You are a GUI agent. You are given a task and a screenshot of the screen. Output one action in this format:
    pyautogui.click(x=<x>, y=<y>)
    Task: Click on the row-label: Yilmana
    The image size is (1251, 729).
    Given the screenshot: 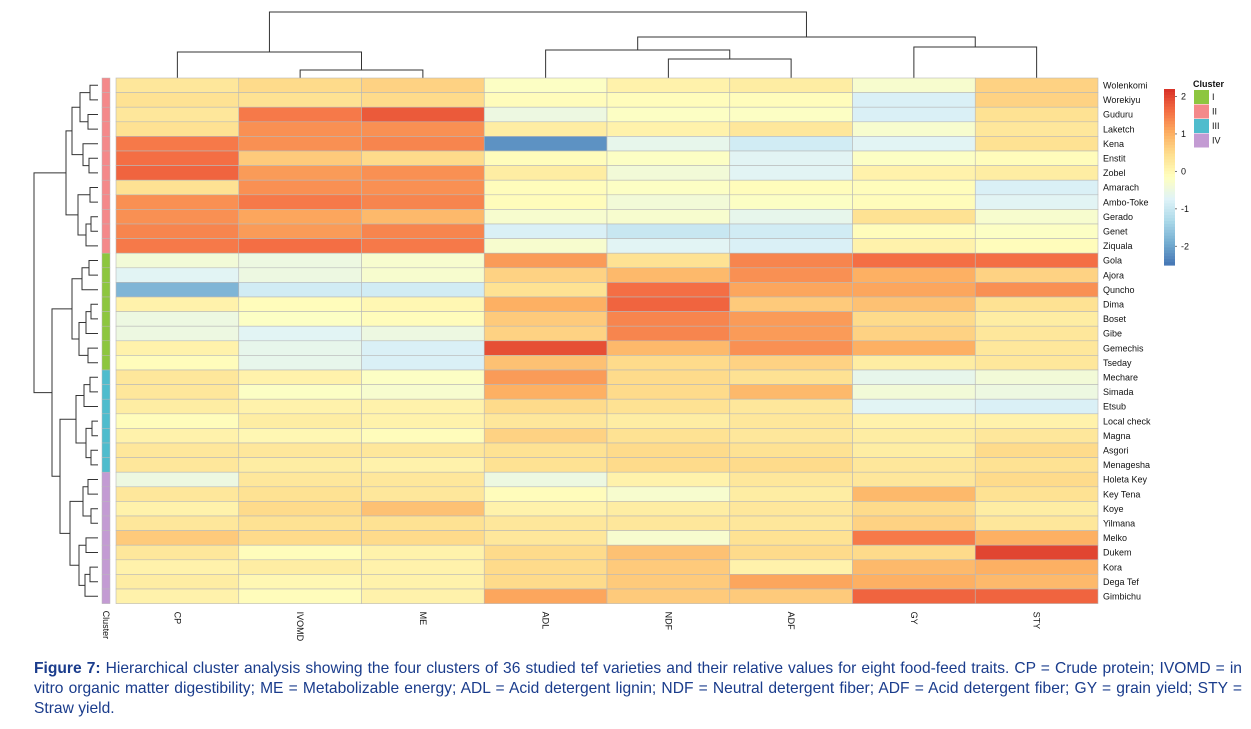 What is the action you would take?
    pyautogui.click(x=1119, y=524)
    